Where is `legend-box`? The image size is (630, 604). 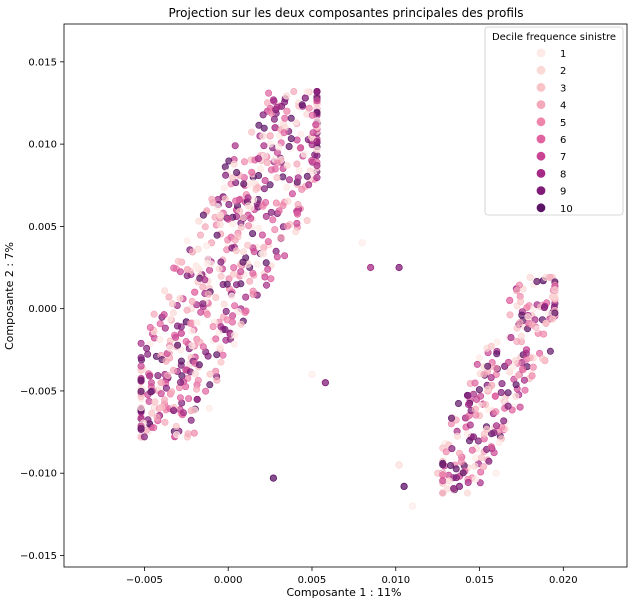 legend-box is located at coordinates (554, 121).